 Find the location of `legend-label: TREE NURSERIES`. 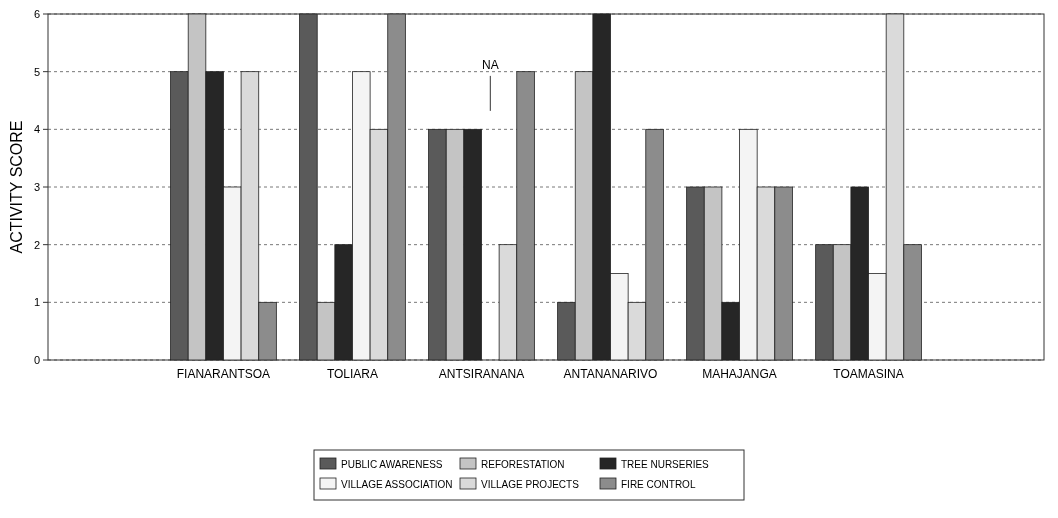

legend-label: TREE NURSERIES is located at coordinates (665, 464).